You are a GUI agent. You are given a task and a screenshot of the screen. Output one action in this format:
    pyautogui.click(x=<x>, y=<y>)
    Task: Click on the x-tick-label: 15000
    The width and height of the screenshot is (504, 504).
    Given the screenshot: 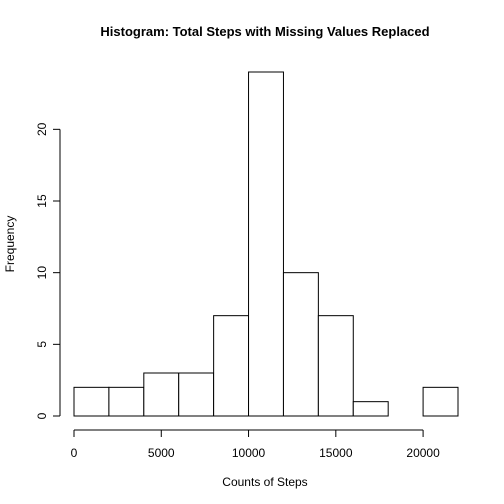 What is the action you would take?
    pyautogui.click(x=336, y=453)
    